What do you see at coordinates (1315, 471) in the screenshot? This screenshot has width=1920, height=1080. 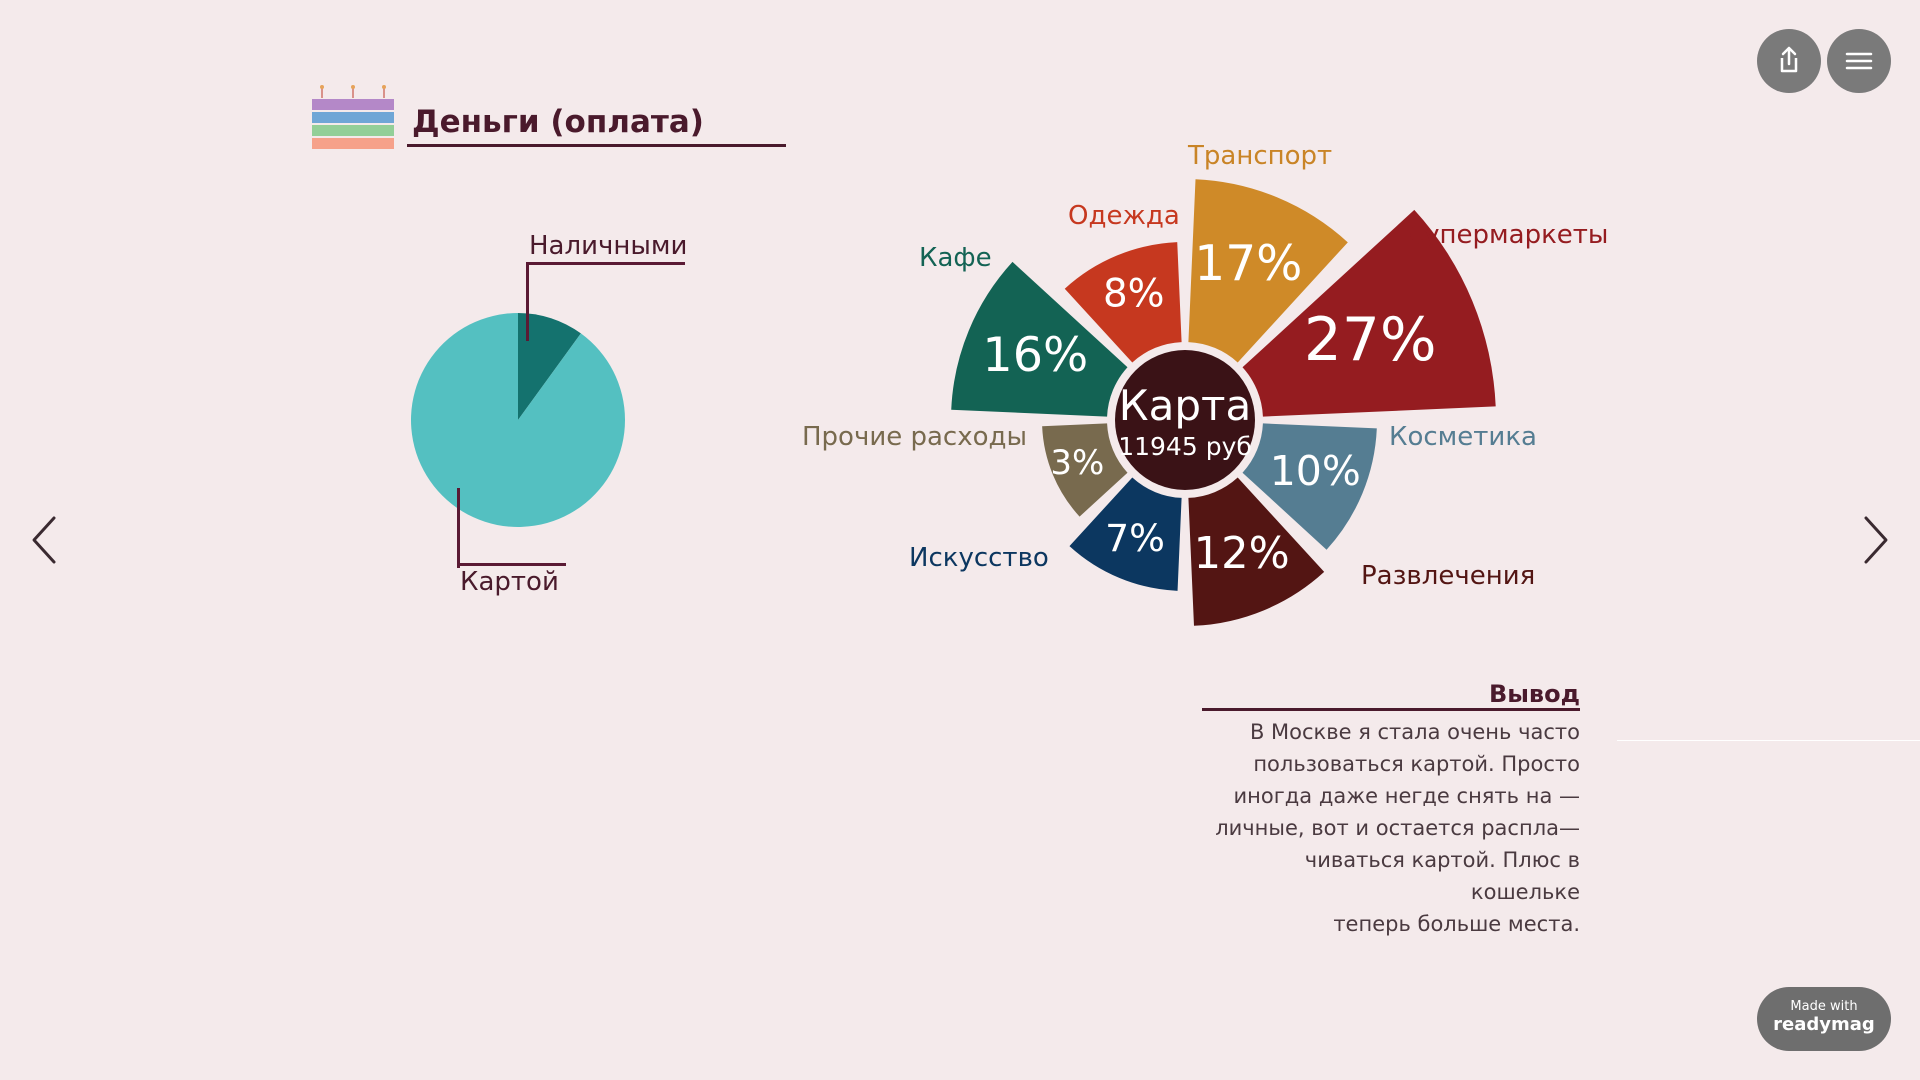 I see `rose-pct-label-косметика: 10%` at bounding box center [1315, 471].